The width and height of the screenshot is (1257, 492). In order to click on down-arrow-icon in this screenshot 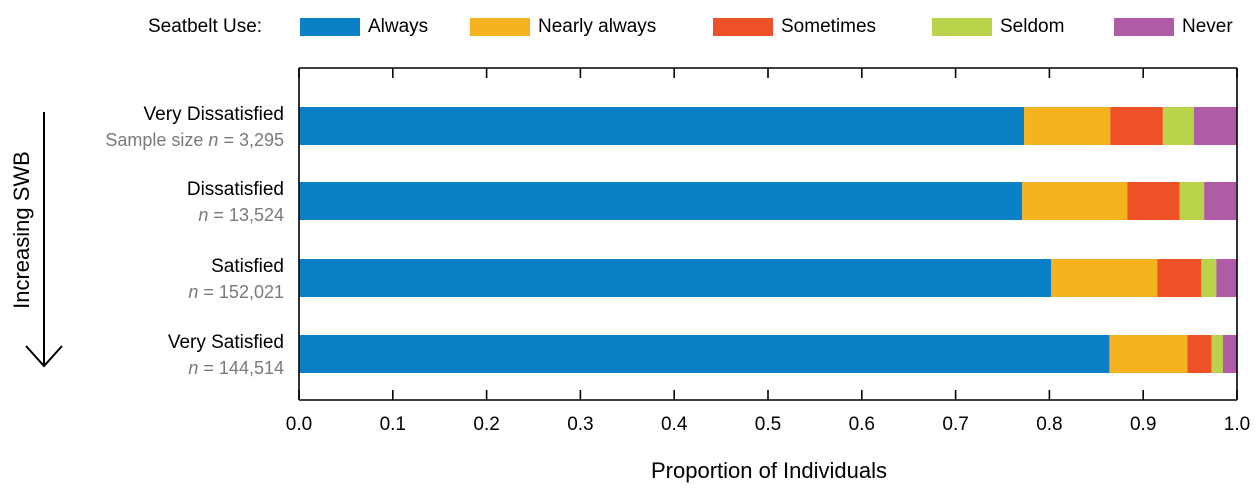, I will do `click(44, 356)`.